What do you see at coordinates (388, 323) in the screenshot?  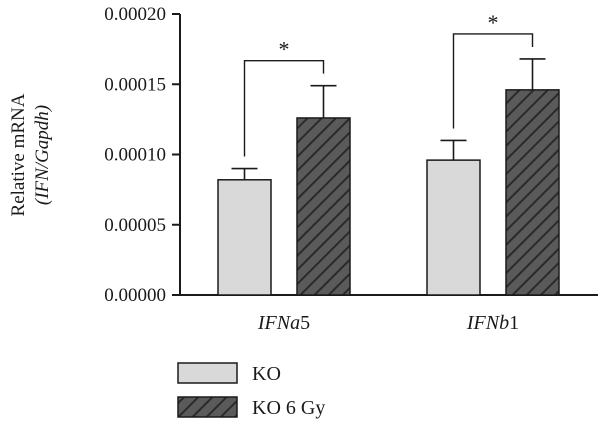 I see `x-axis-labels: IFNa5 IFNb1` at bounding box center [388, 323].